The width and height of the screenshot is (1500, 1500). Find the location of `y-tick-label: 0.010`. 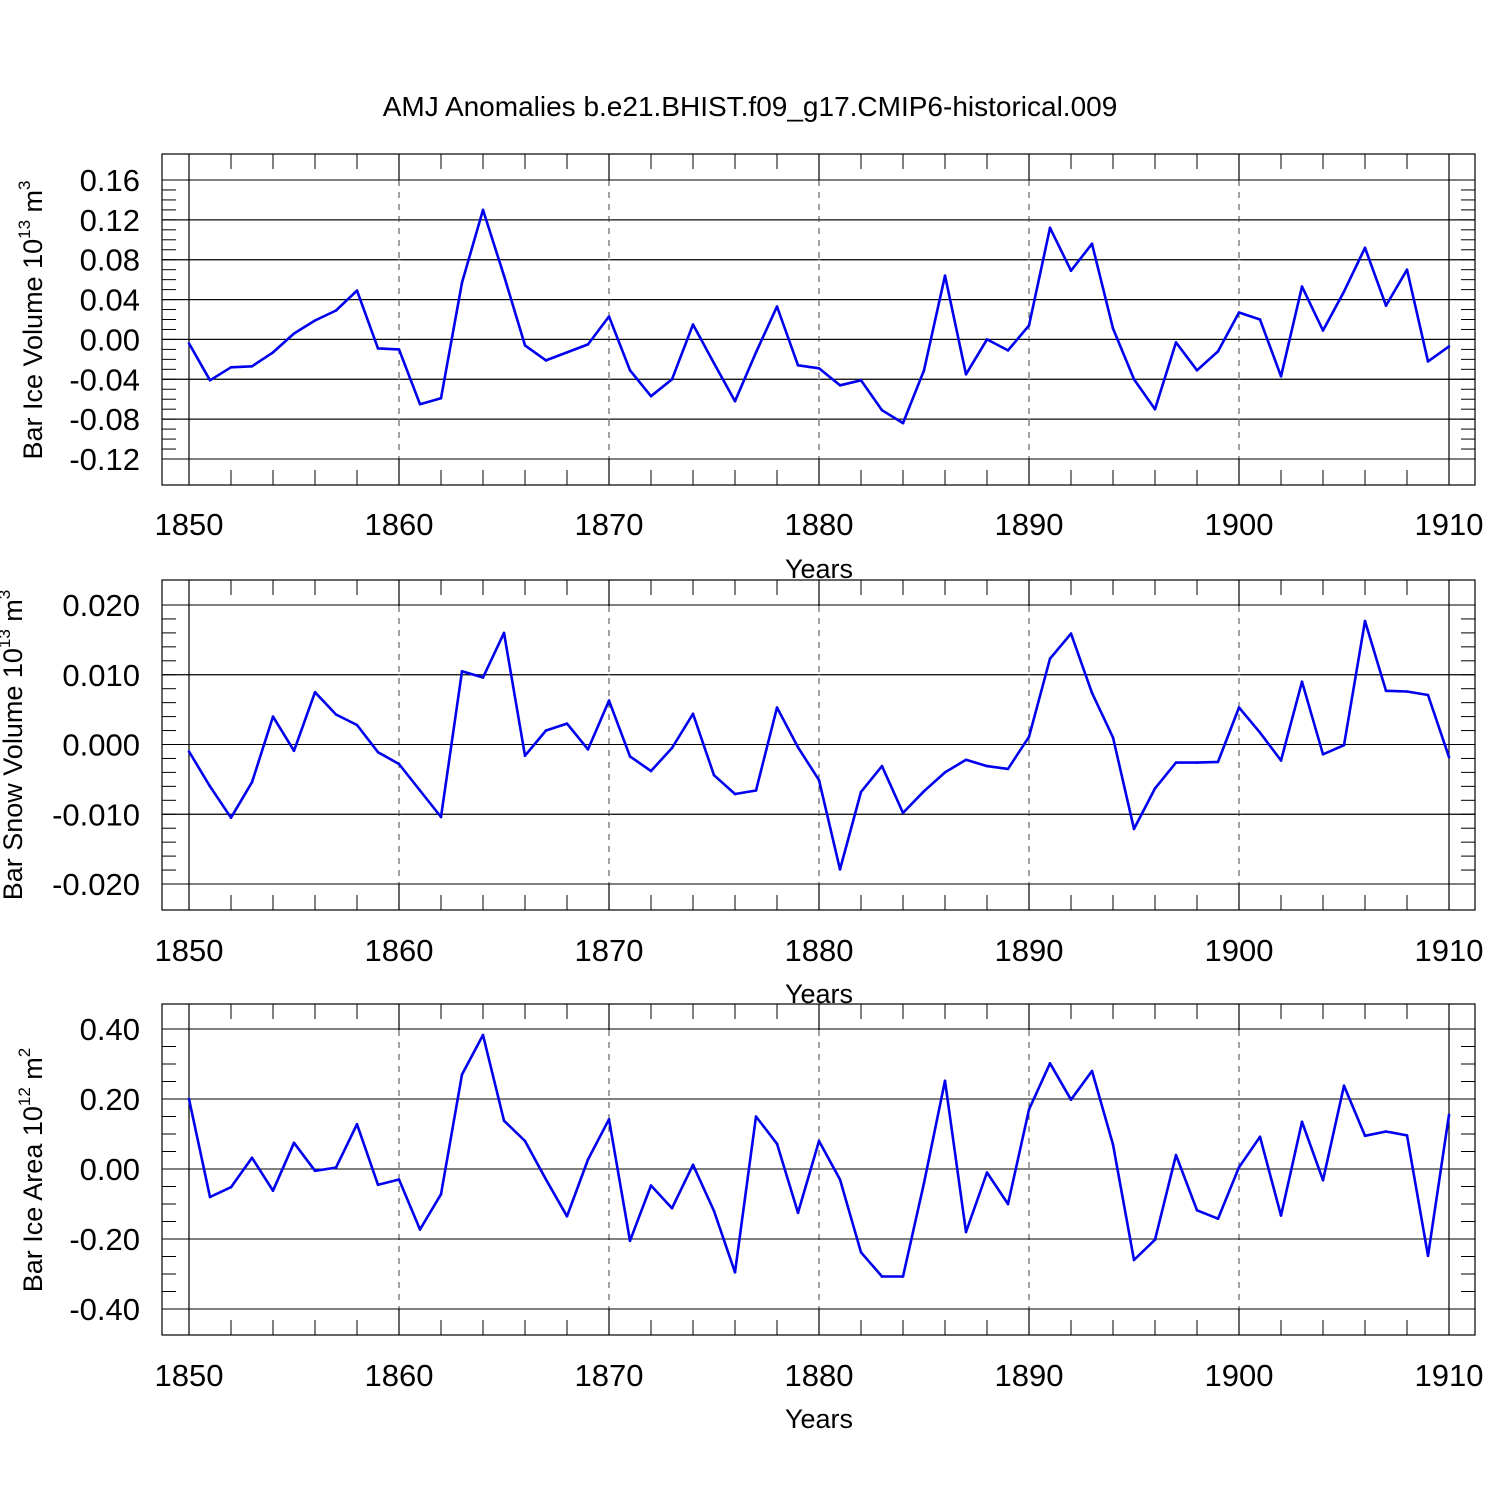

y-tick-label: 0.010 is located at coordinates (101, 675).